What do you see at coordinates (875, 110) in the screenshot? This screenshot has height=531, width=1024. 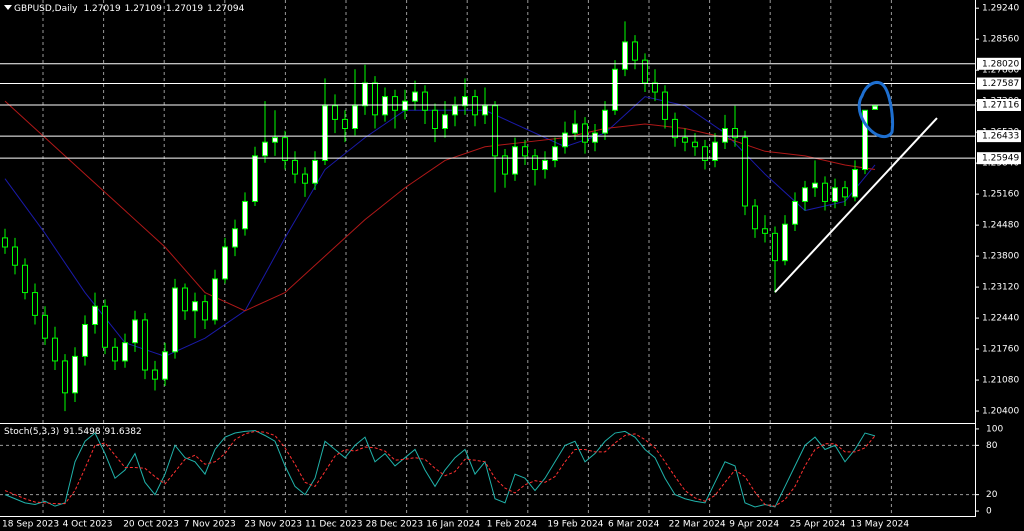 I see `hand-drawn-circle` at bounding box center [875, 110].